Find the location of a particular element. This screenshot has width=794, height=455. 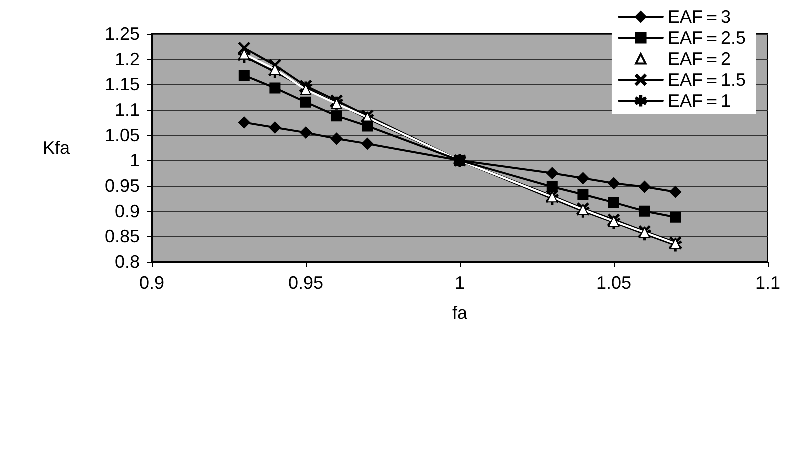

legend-label: EAF＝2 is located at coordinates (699, 59).